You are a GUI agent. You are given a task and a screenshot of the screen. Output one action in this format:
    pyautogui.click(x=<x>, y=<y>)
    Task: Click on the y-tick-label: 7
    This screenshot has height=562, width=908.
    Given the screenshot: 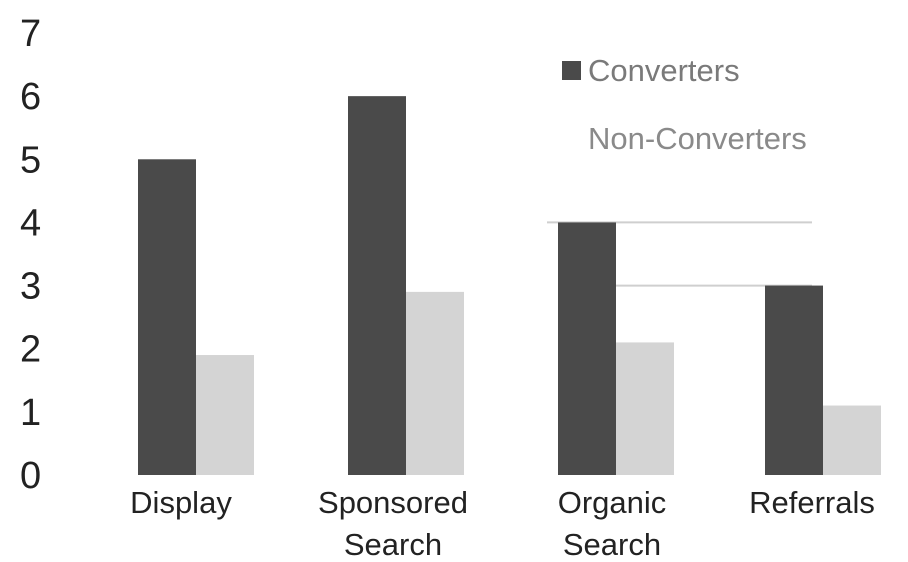 What is the action you would take?
    pyautogui.click(x=30, y=34)
    